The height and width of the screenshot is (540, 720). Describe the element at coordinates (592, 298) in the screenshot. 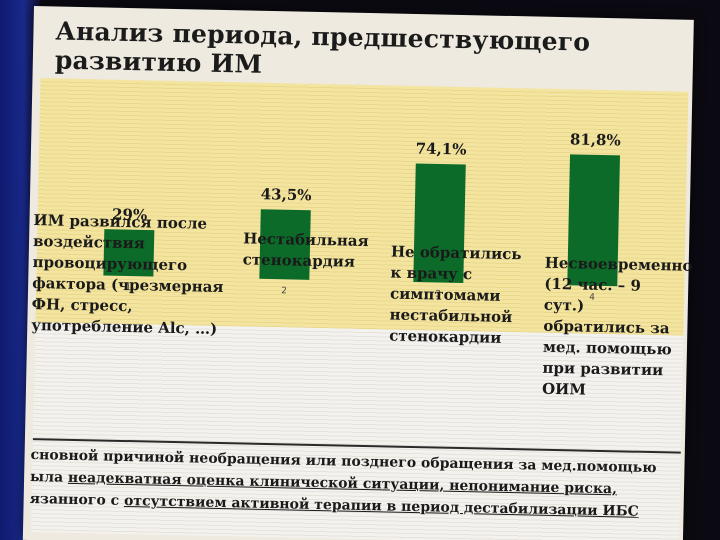

I see `tick-label-4: 4` at that location.